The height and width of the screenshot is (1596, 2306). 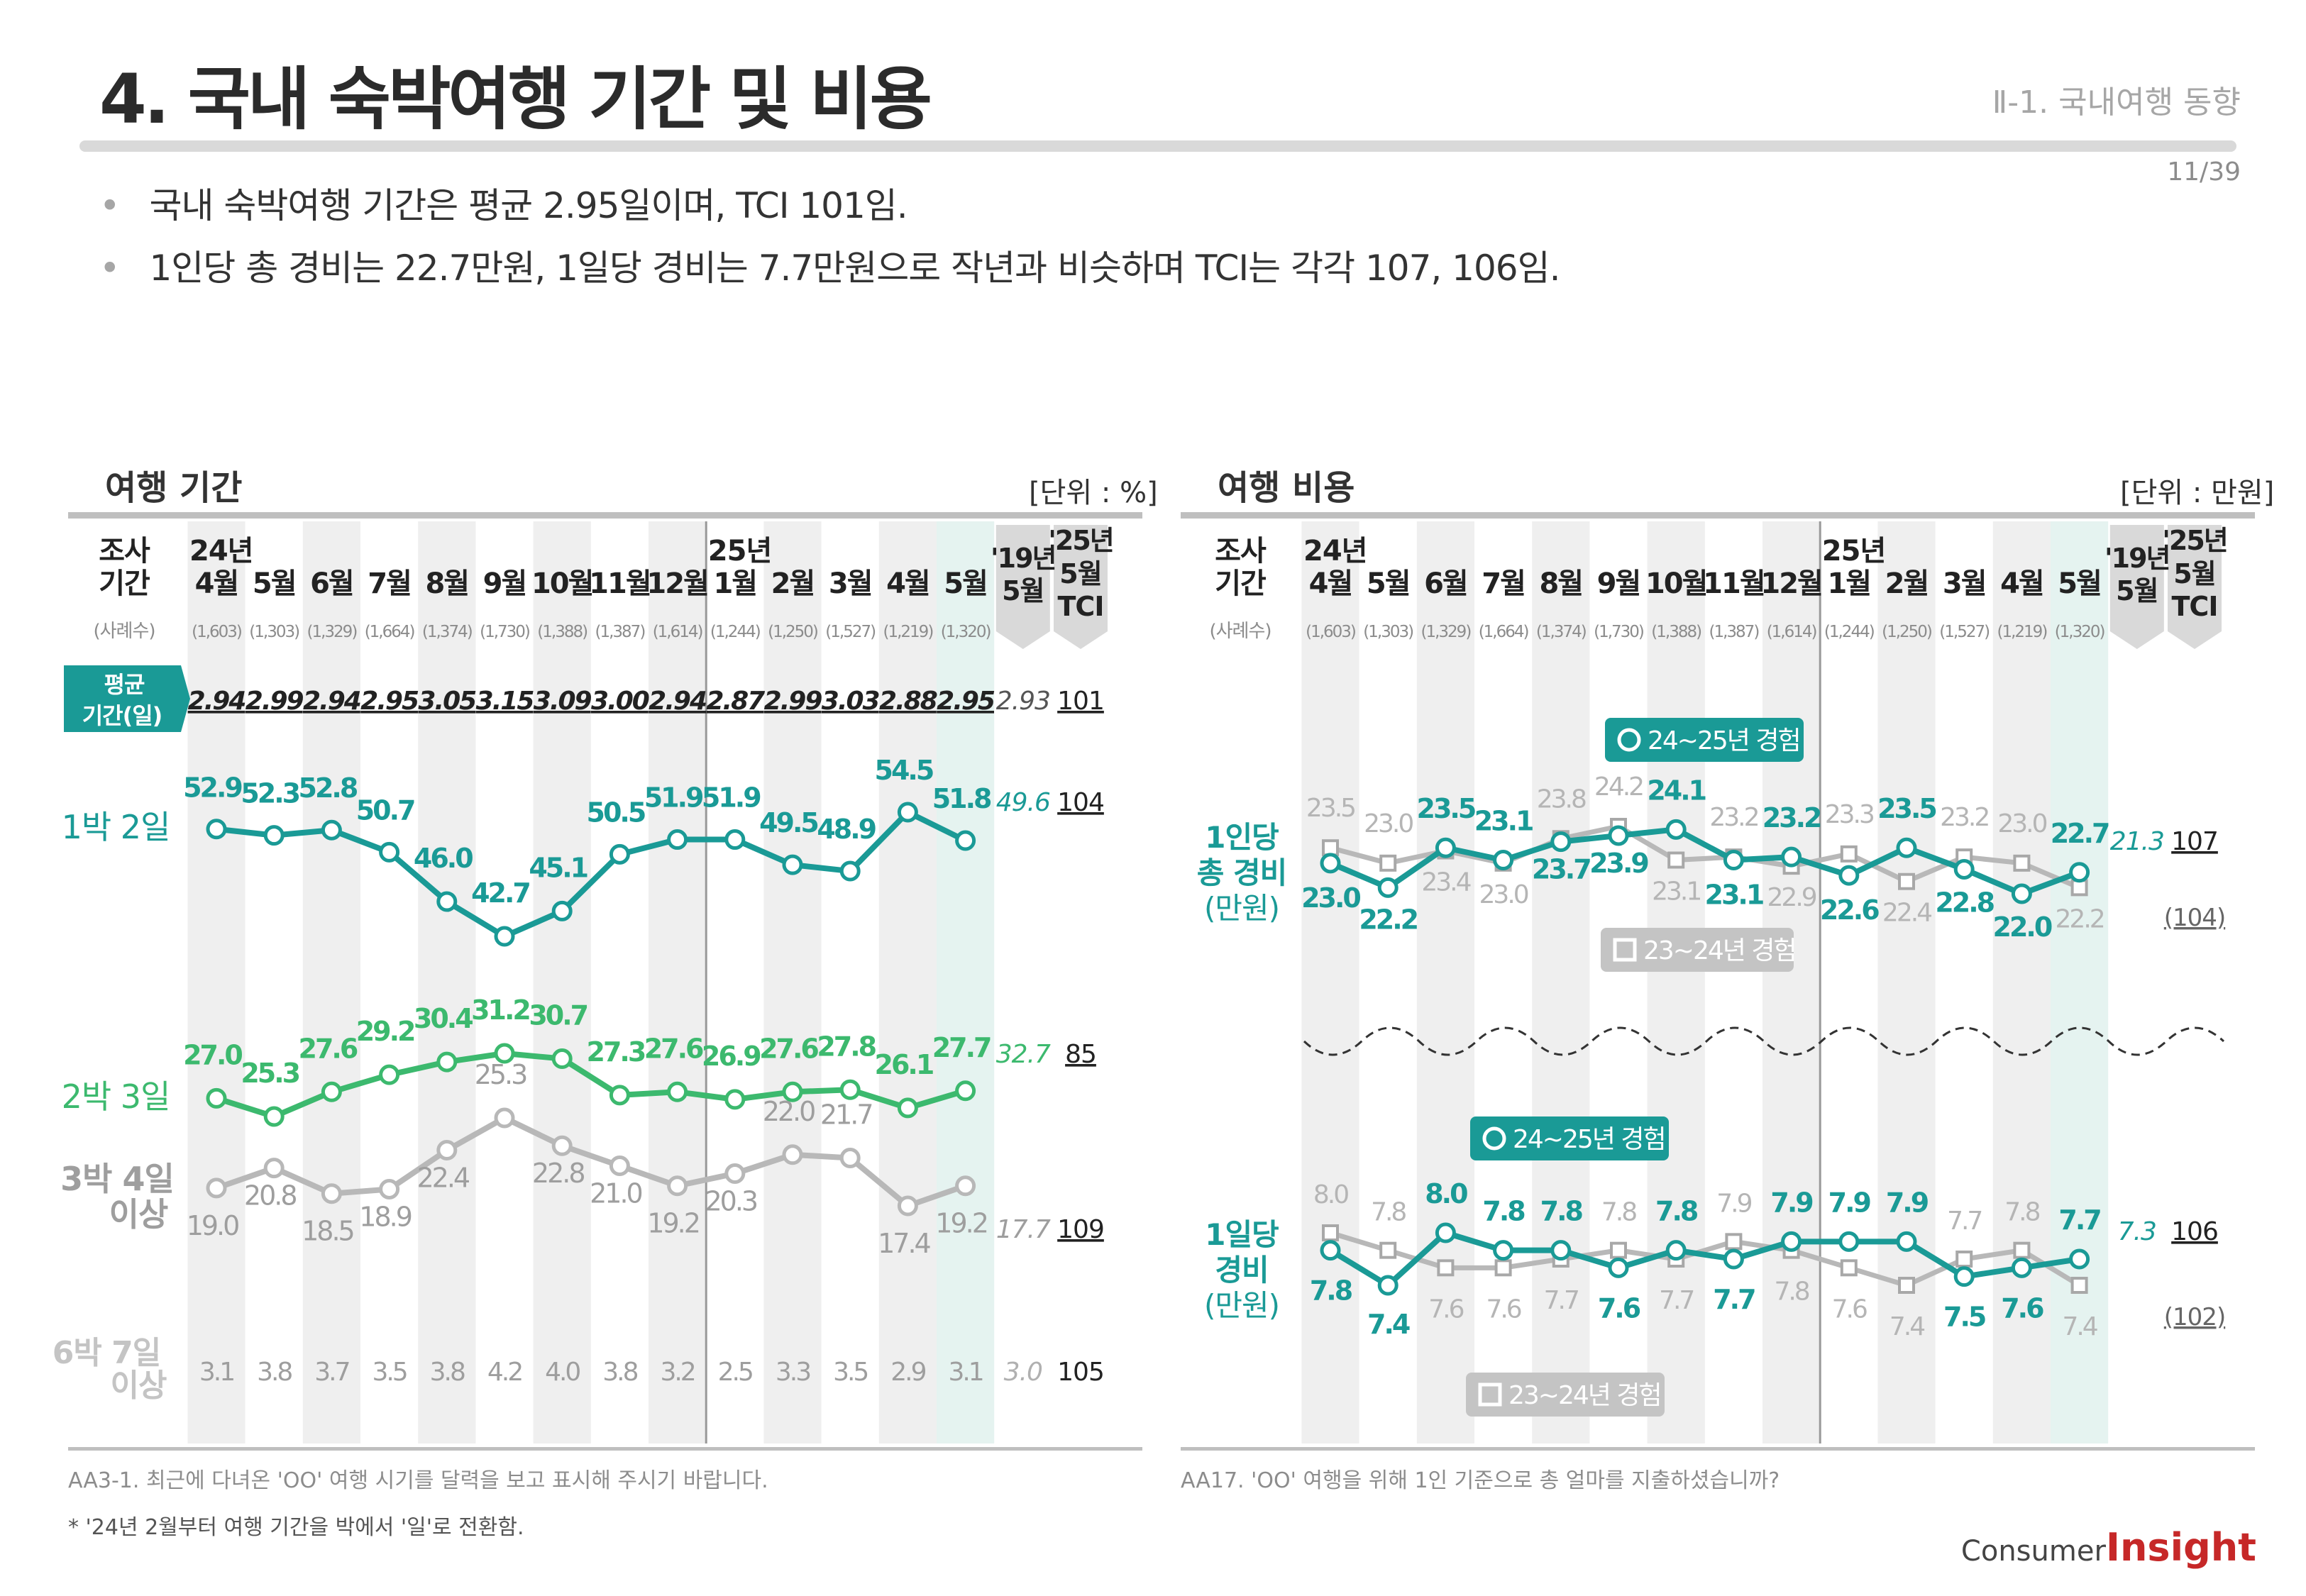 What do you see at coordinates (847, 829) in the screenshot?
I see `data-label-one-night: 48.9` at bounding box center [847, 829].